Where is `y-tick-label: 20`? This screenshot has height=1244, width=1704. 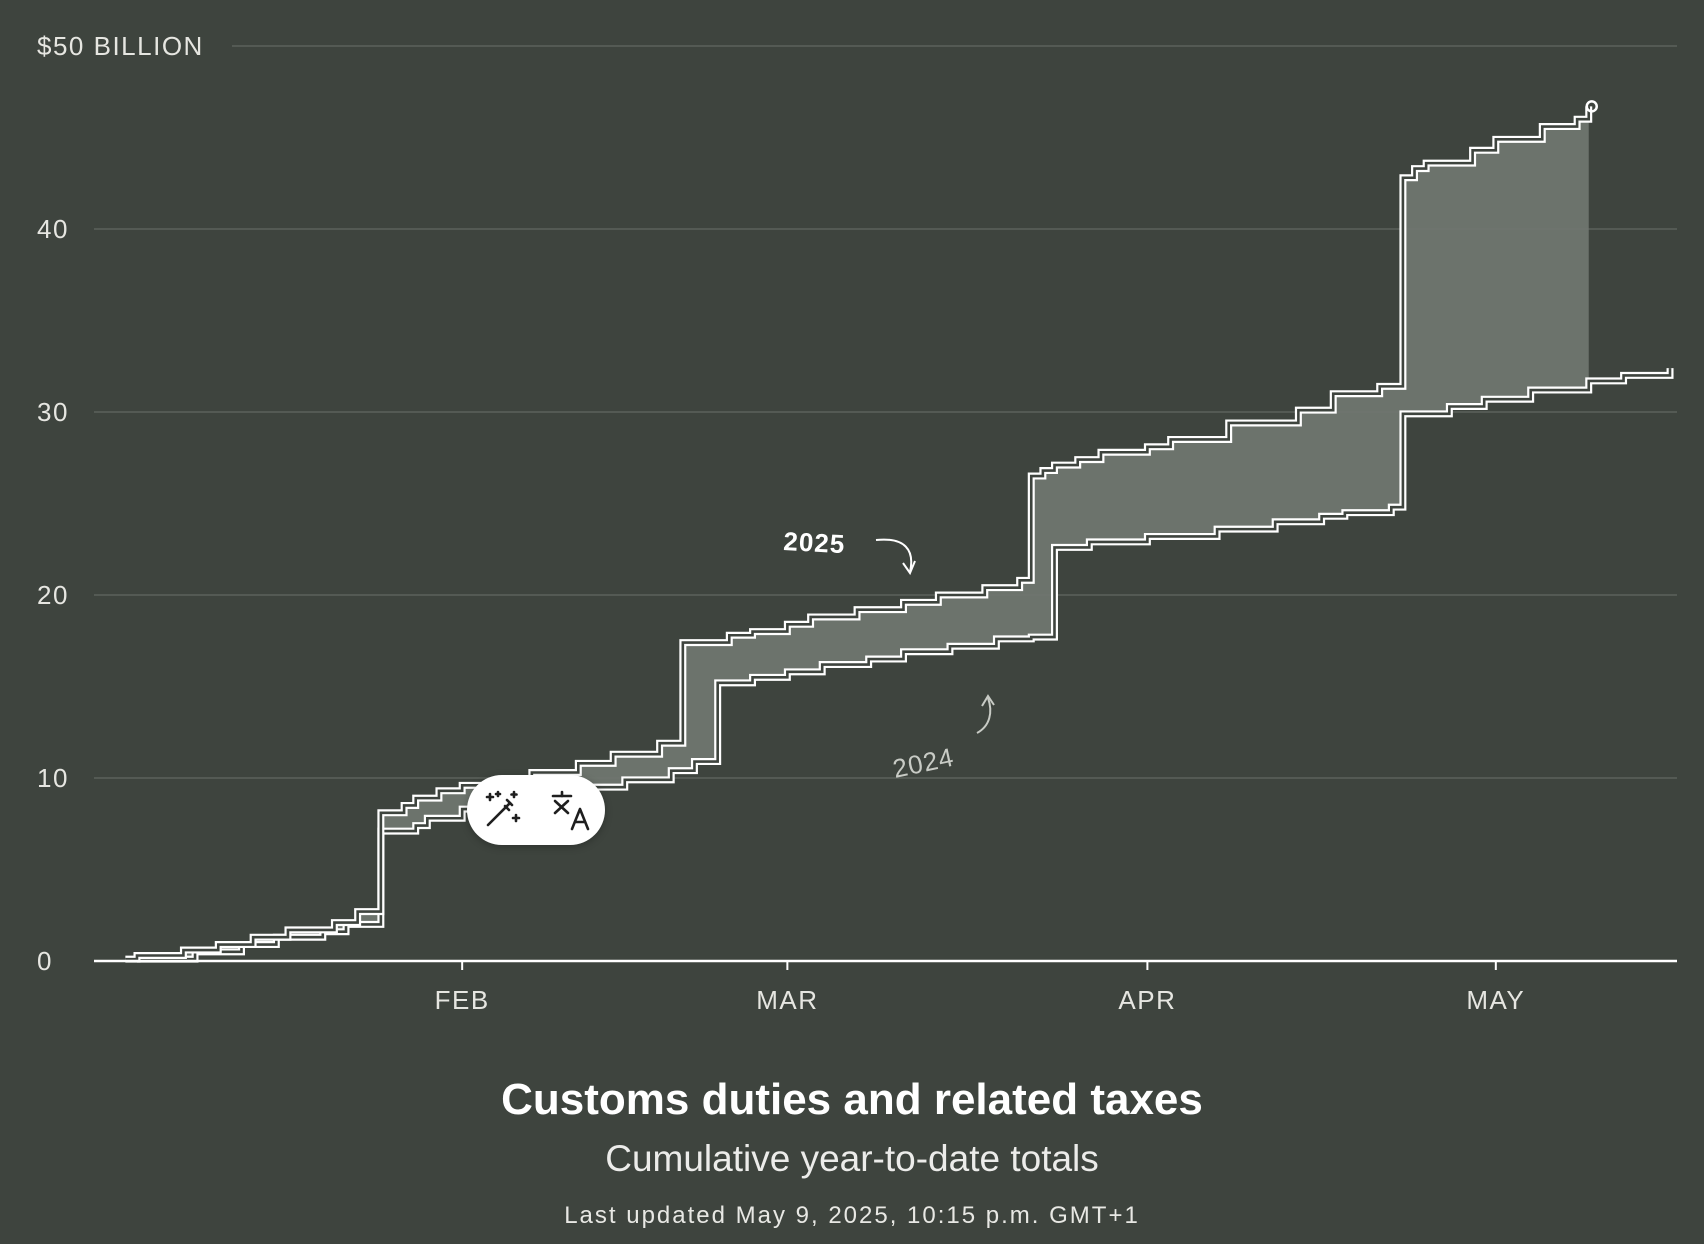
y-tick-label: 20 is located at coordinates (53, 595).